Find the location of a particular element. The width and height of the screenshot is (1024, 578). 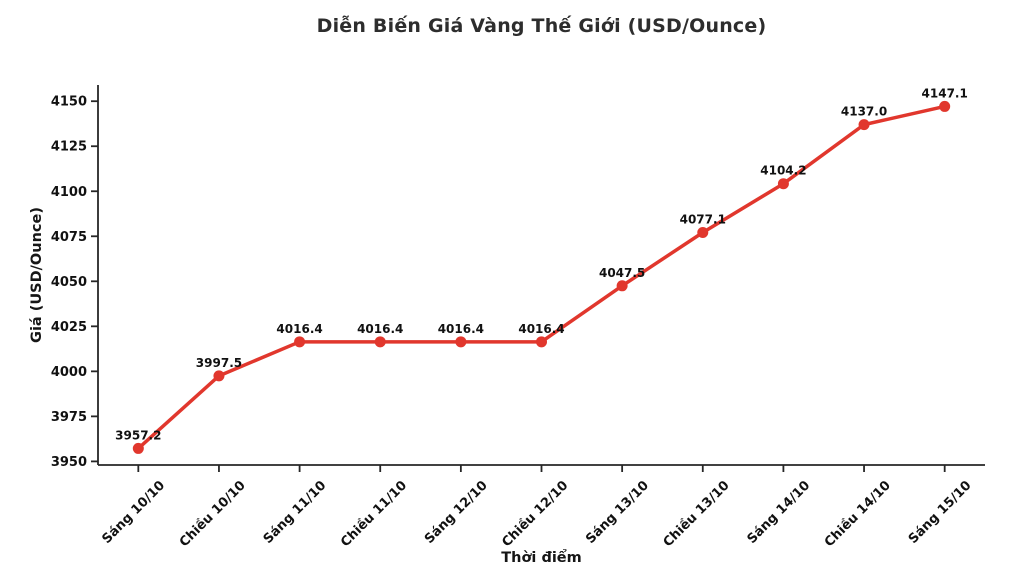

x-tick-label: Sáng 13/10 is located at coordinates (617, 512).